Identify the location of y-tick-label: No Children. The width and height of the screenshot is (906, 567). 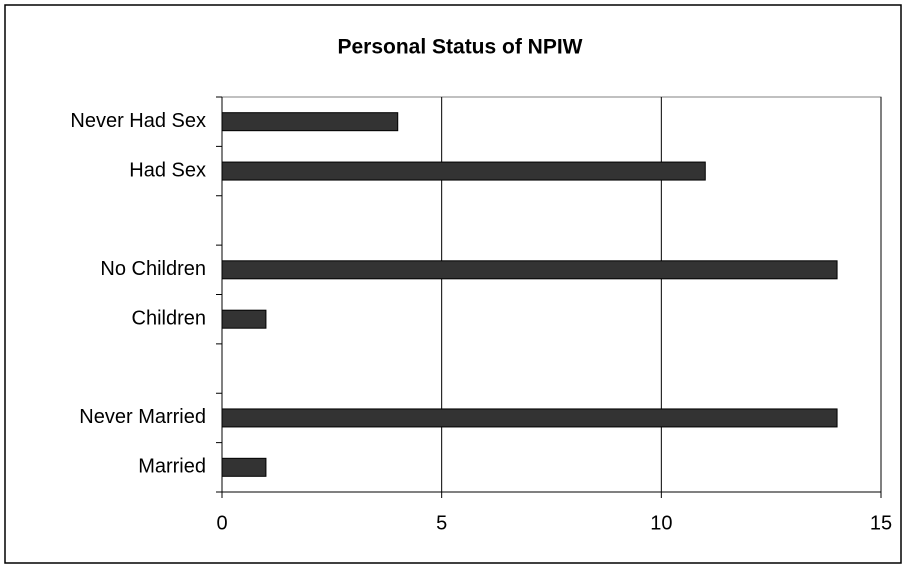
(153, 269).